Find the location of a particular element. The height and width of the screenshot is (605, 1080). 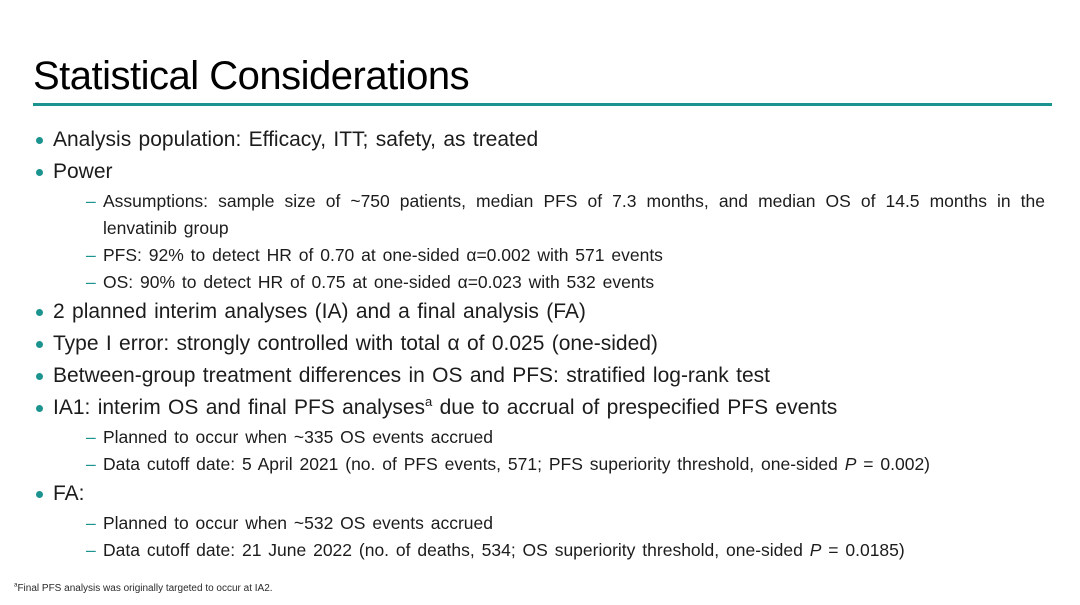

footnote-ref: a is located at coordinates (429, 401).